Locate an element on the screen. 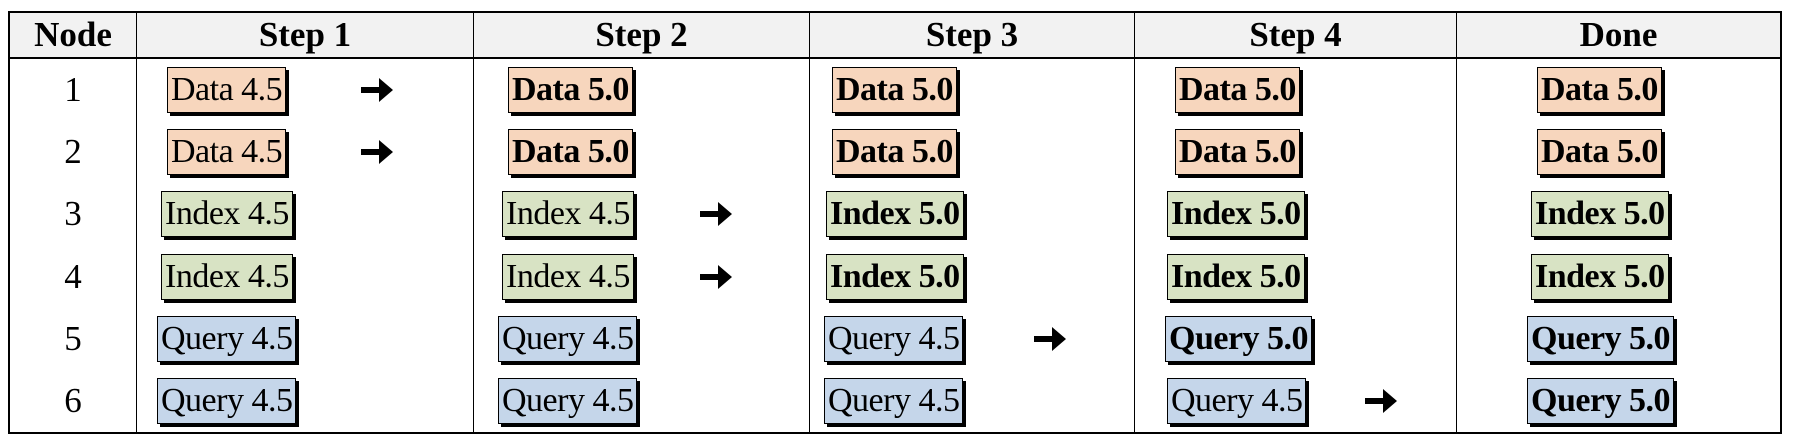  header-done: Done is located at coordinates (1618, 36).